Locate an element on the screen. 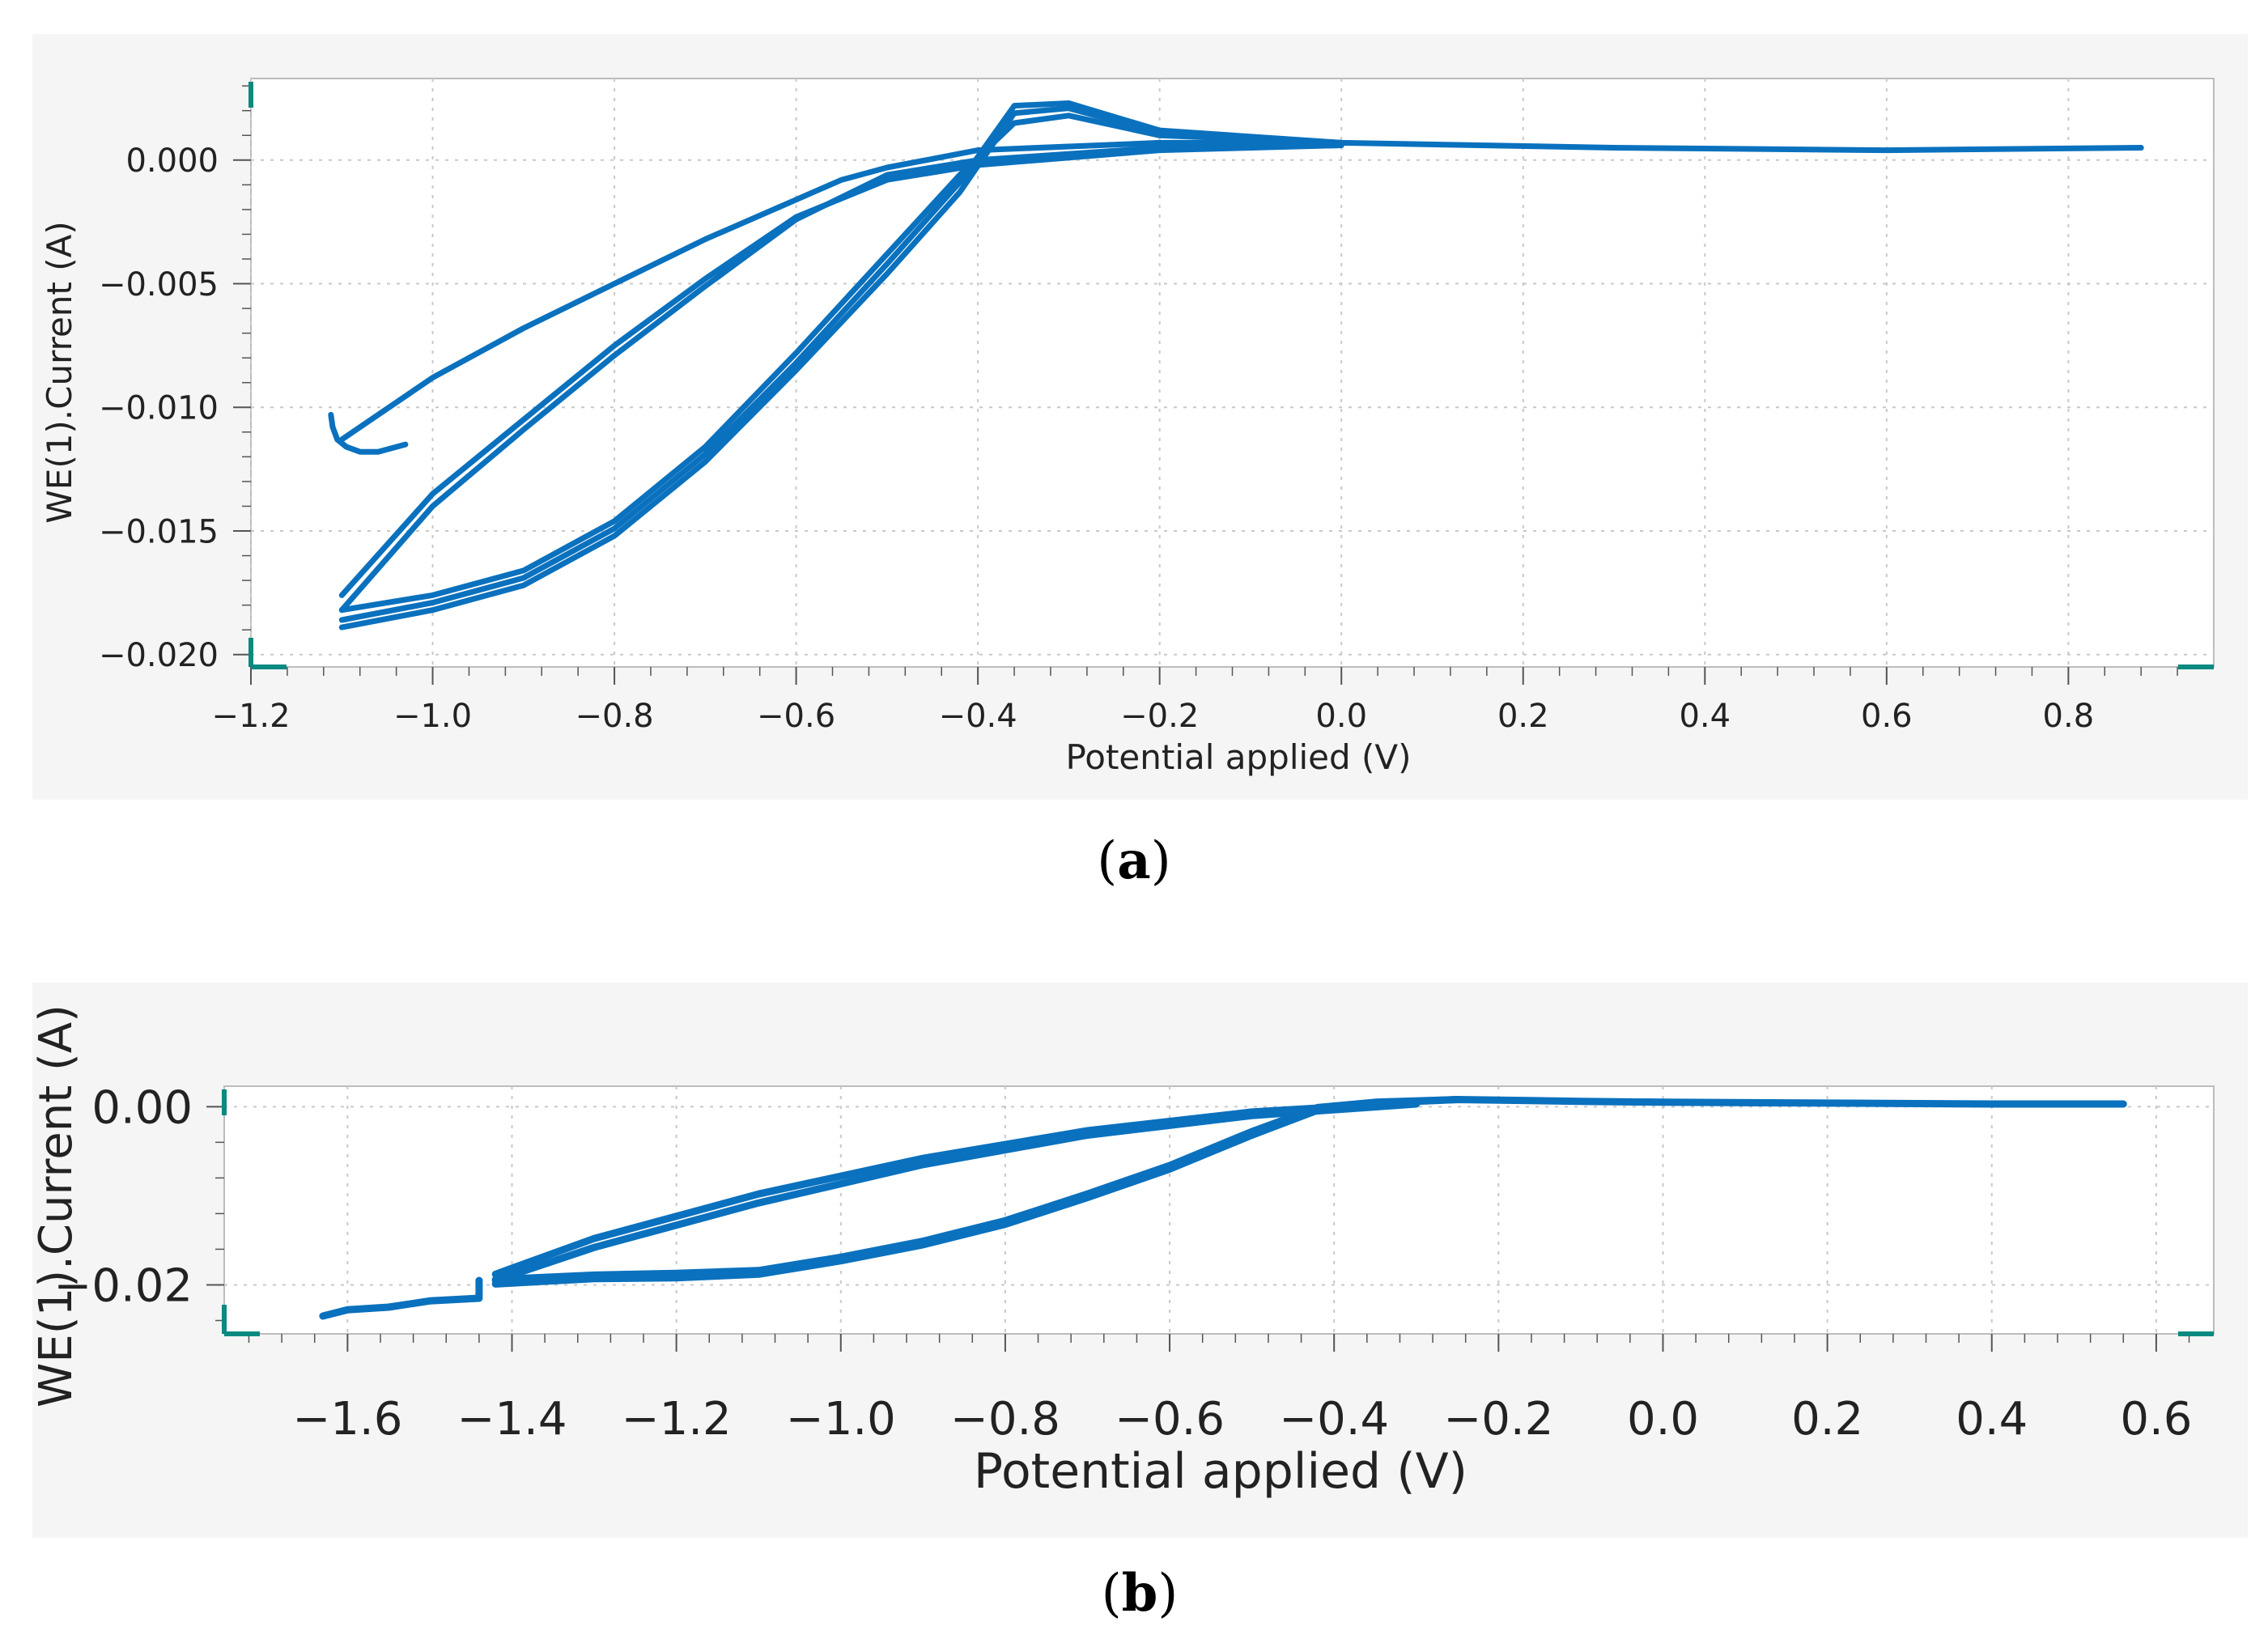 The image size is (2268, 1639). panel-b-cycle-tail-b-line is located at coordinates (401, 1298).